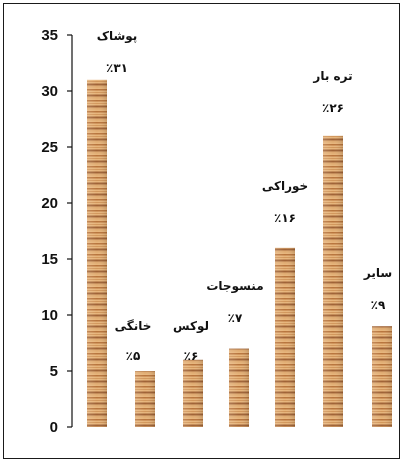 This screenshot has height=464, width=405. I want to click on y-tick-label: 0, so click(54, 427).